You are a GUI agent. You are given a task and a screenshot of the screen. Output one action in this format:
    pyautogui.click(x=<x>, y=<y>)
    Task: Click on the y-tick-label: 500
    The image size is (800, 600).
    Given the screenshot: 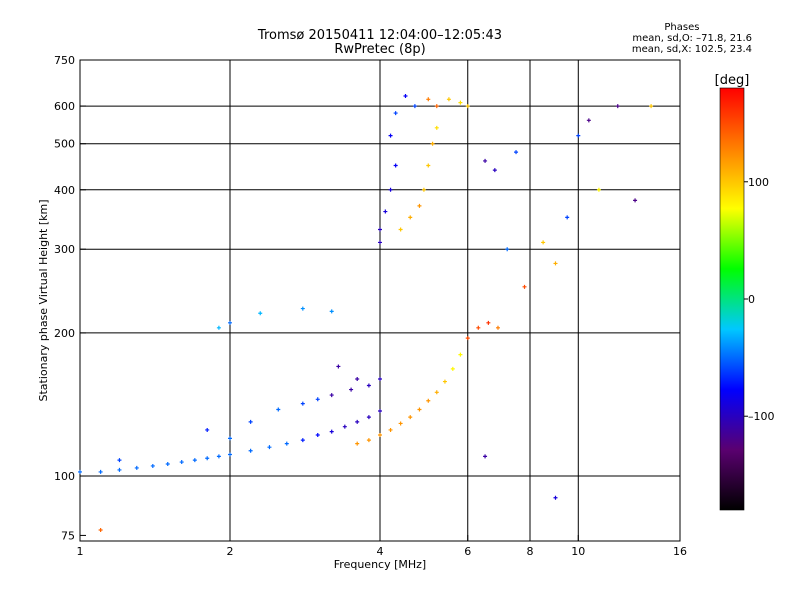 What is the action you would take?
    pyautogui.click(x=64, y=144)
    